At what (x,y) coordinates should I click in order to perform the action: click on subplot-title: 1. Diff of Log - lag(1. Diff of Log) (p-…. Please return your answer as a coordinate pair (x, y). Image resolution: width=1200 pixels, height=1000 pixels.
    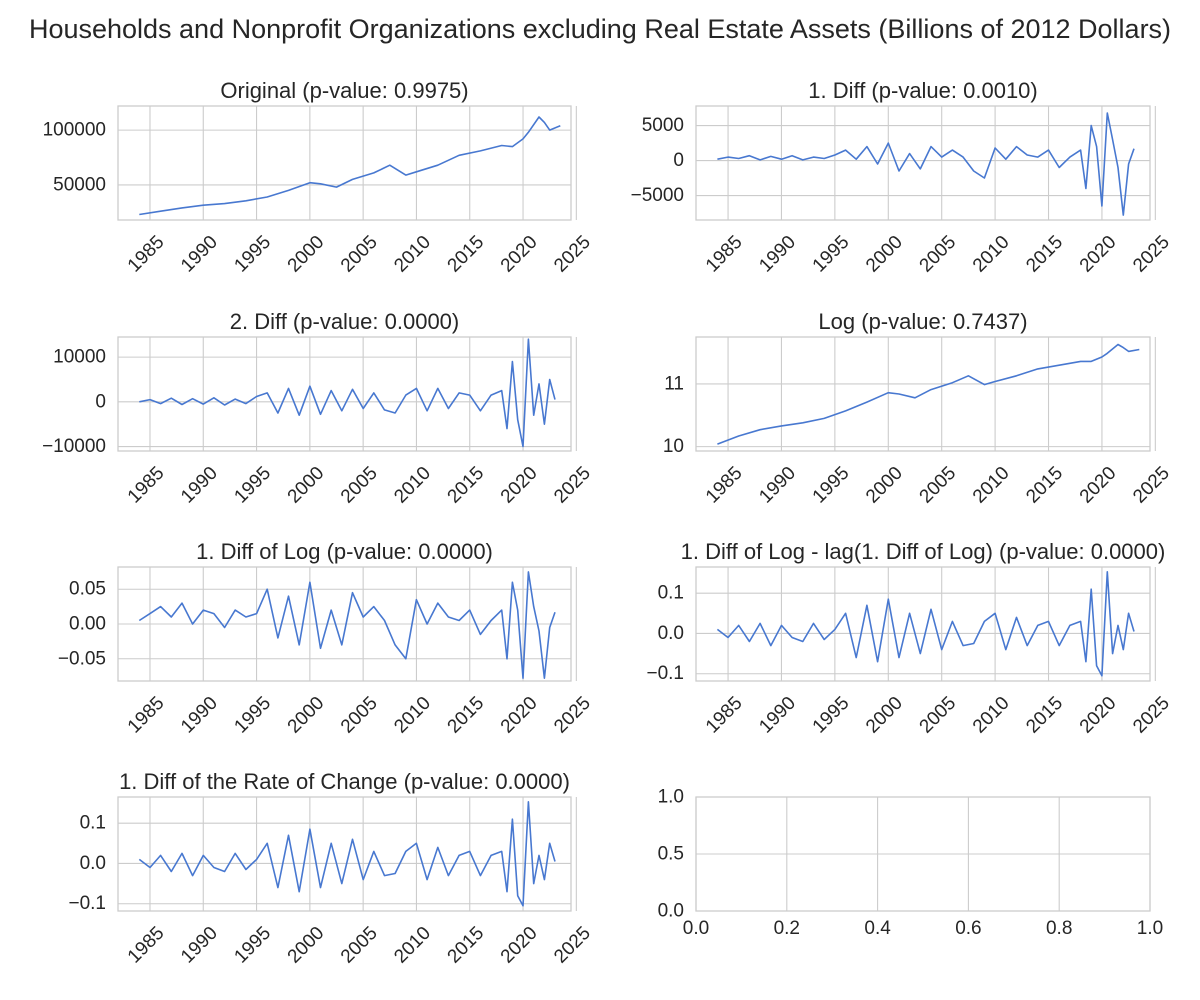
    Looking at the image, I should click on (923, 551).